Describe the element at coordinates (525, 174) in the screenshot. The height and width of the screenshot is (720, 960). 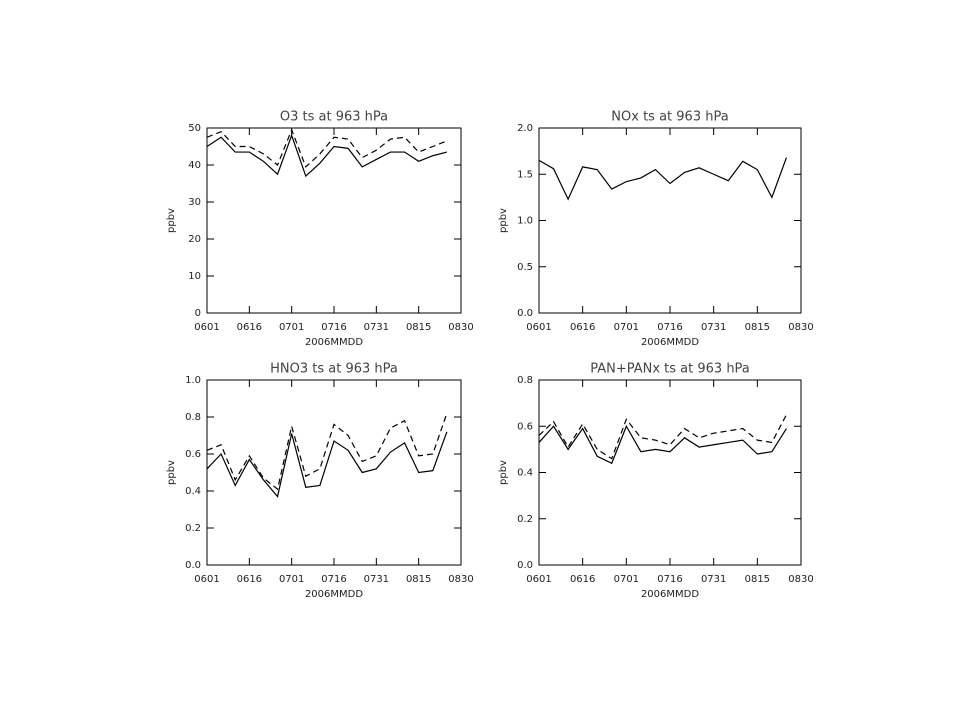
I see `y-tick-label: 1.5` at that location.